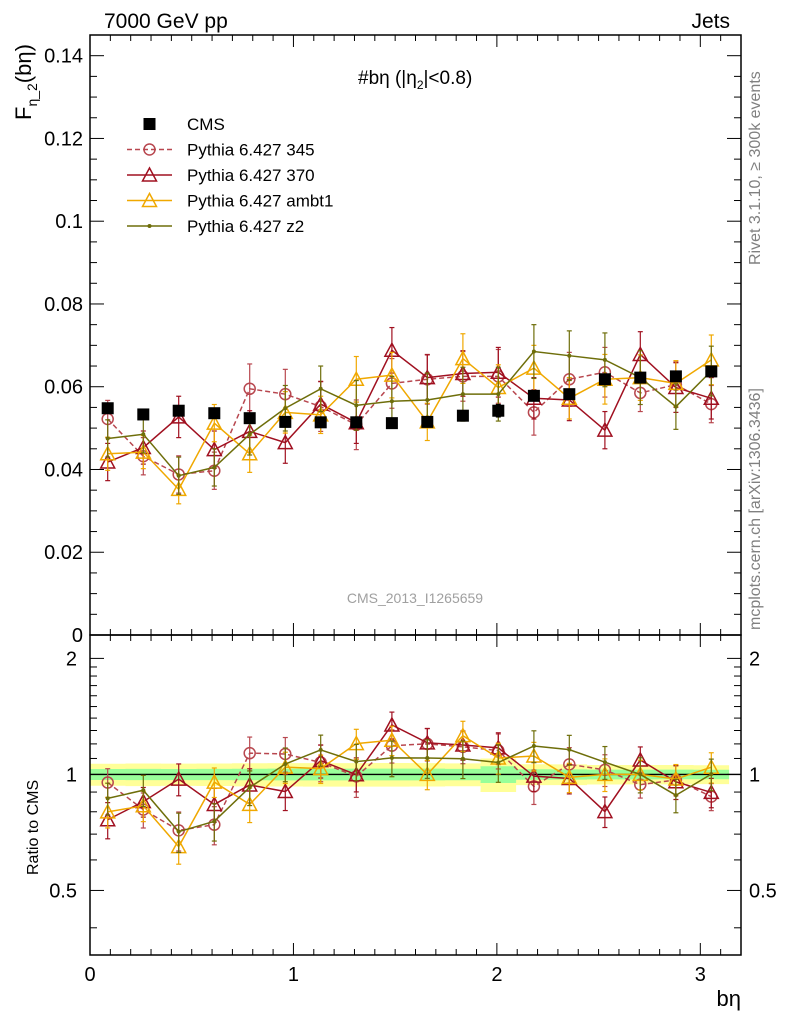  What do you see at coordinates (63, 139) in the screenshot?
I see `y-tick-label: 0.12` at bounding box center [63, 139].